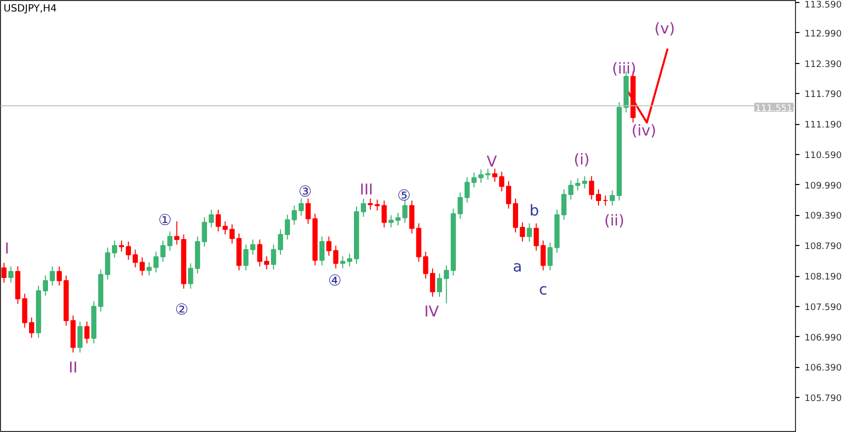 The width and height of the screenshot is (844, 432). What do you see at coordinates (543, 289) in the screenshot?
I see `annotation: c` at bounding box center [543, 289].